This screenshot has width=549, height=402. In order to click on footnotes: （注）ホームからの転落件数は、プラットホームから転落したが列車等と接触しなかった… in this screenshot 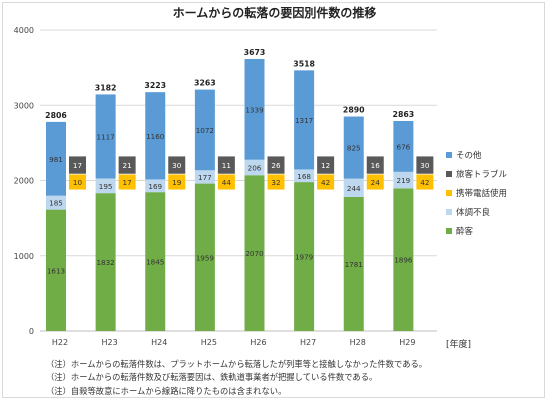, I will do `click(236, 378)`.